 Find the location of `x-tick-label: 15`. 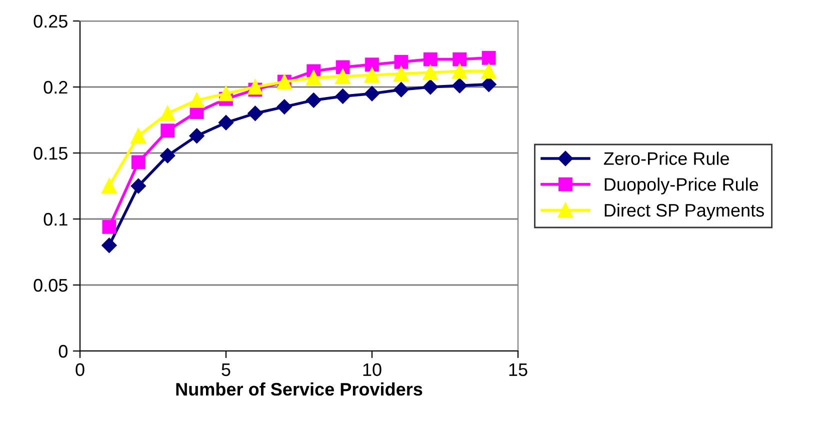

x-tick-label: 15 is located at coordinates (518, 369).